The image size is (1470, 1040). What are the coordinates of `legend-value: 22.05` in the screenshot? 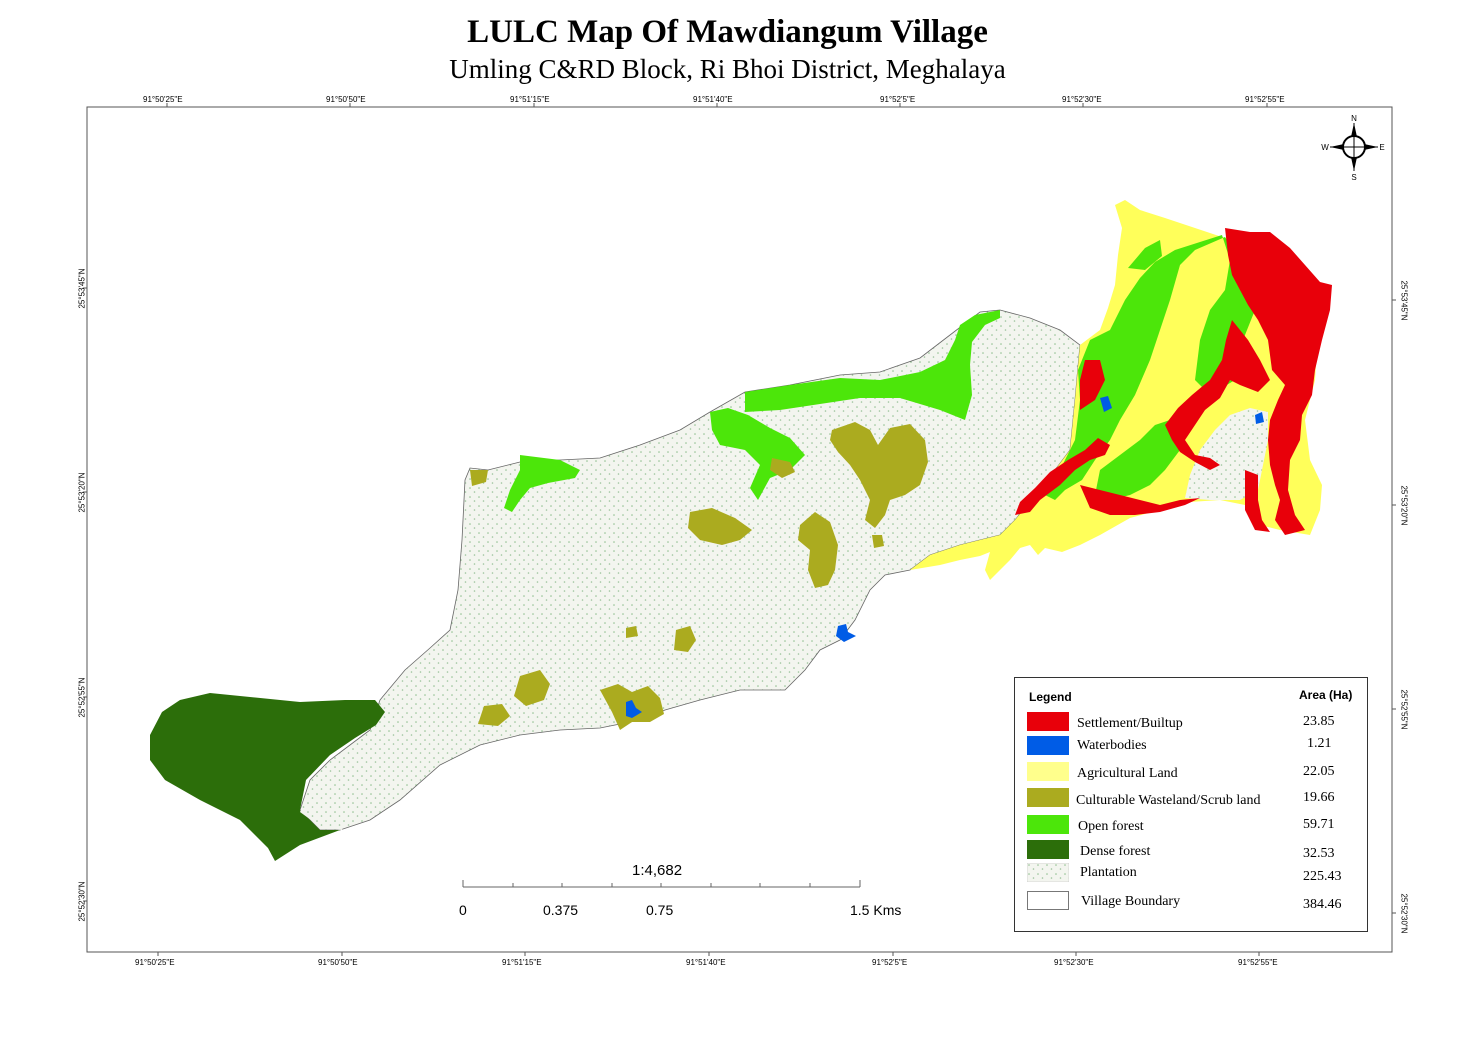 It's located at (1319, 771).